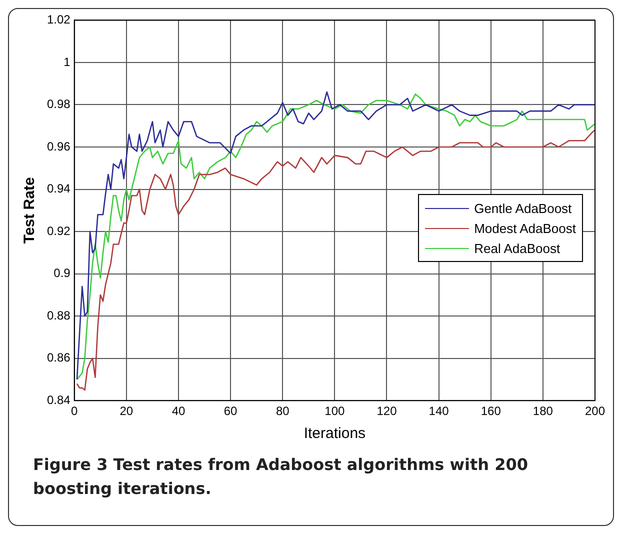 This screenshot has height=536, width=625. I want to click on x-tick-label: 60, so click(231, 411).